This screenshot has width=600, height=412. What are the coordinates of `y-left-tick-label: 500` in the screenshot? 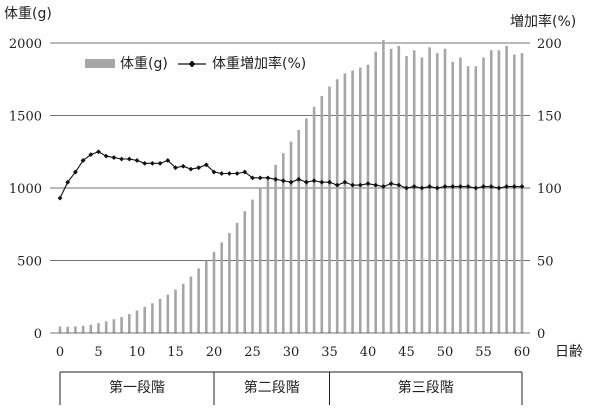 It's located at (29, 262).